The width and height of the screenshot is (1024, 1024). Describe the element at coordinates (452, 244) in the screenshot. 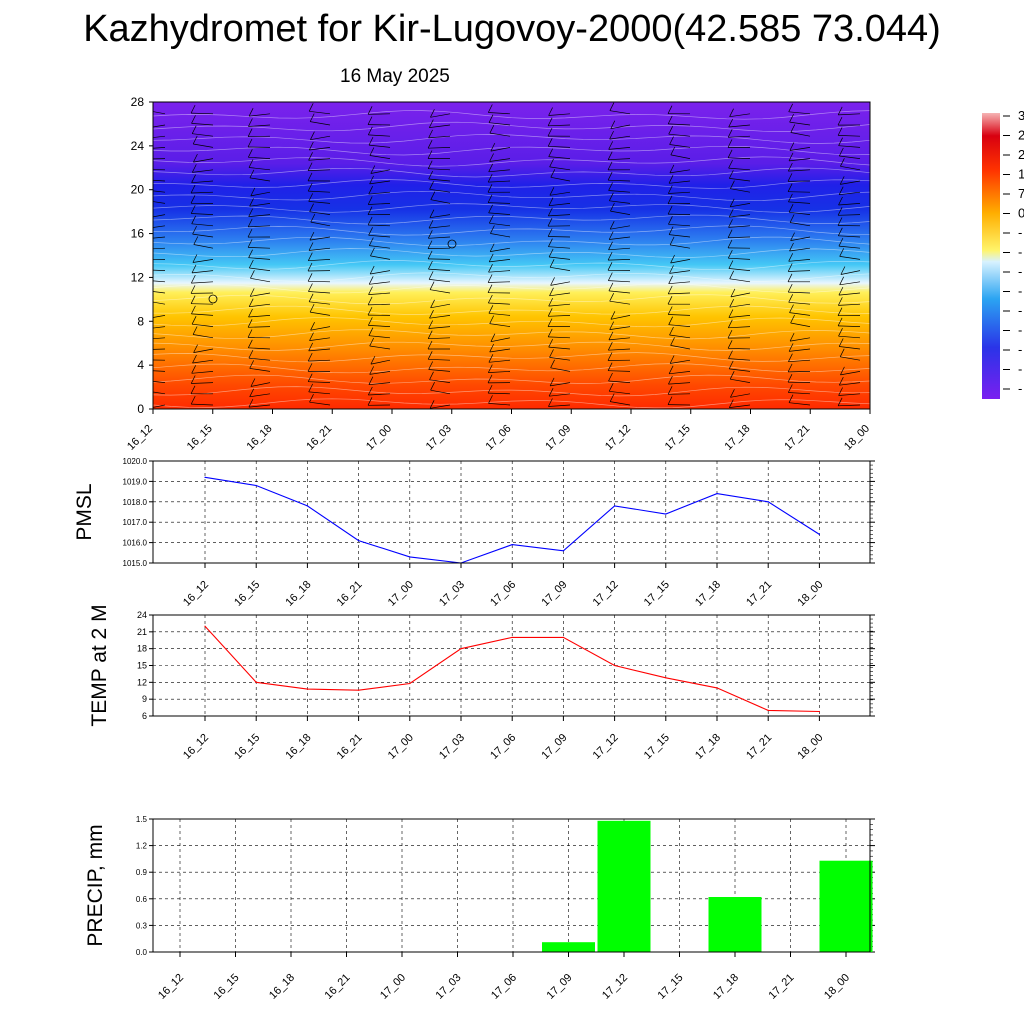

I see `calm-marker` at that location.